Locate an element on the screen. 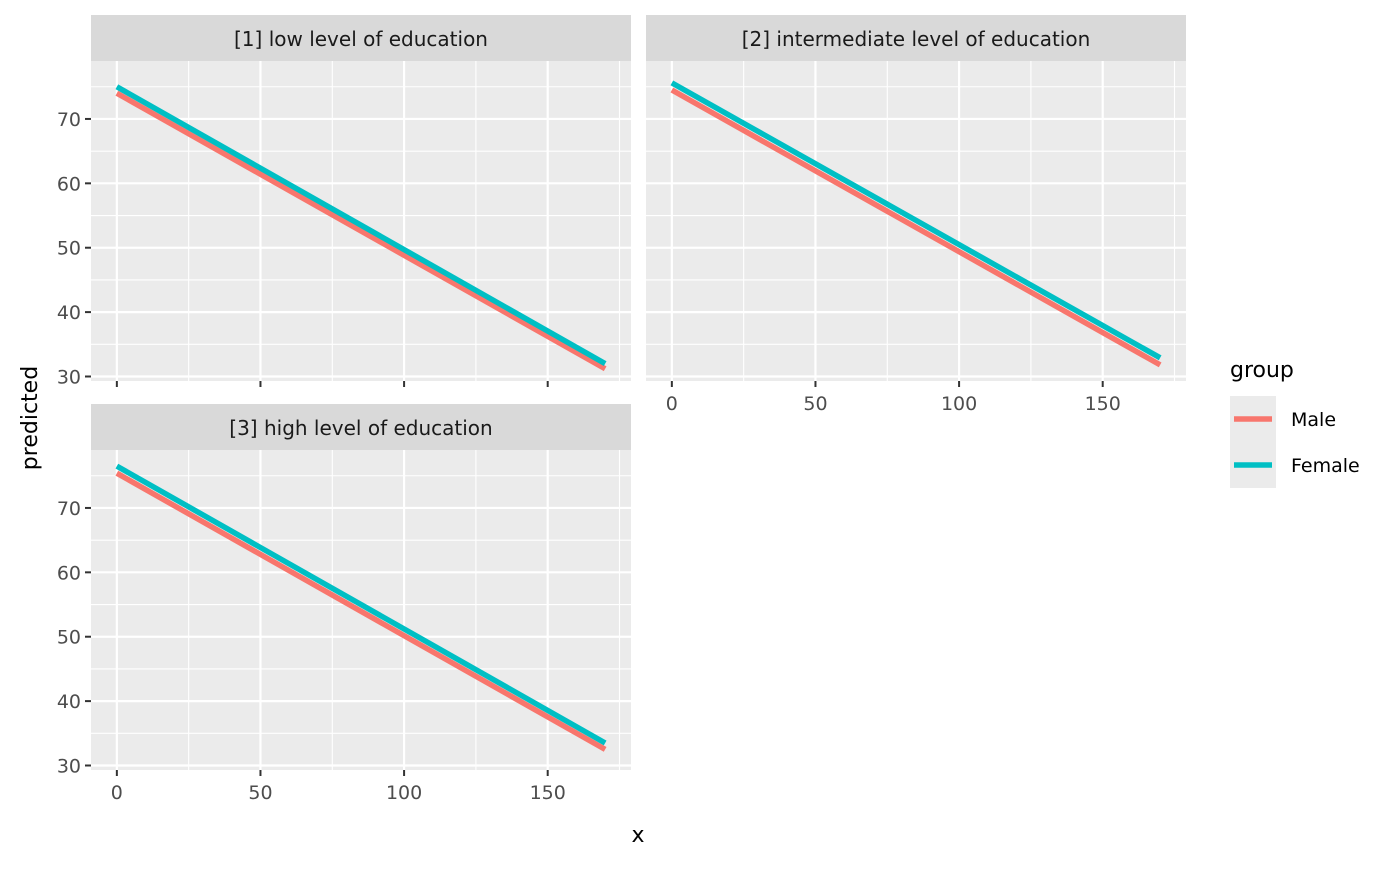 The width and height of the screenshot is (1400, 871). legend-title: group is located at coordinates (1262, 370).